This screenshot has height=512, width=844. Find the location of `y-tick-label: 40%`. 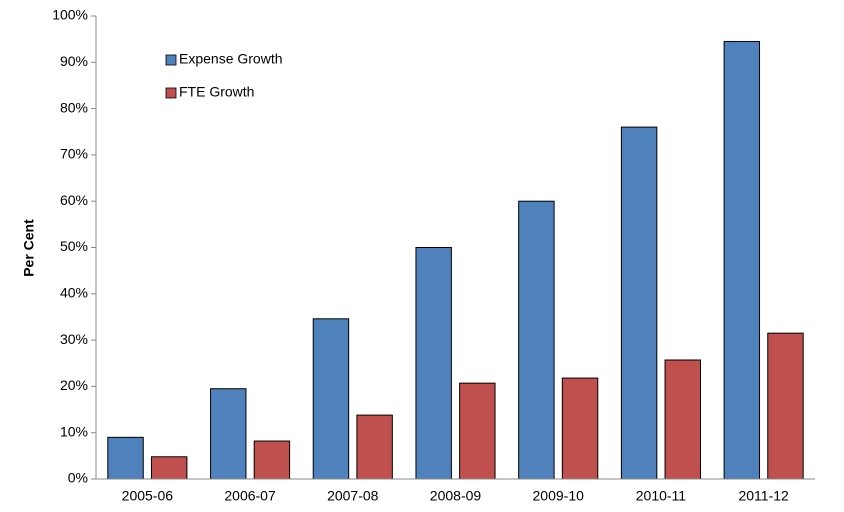

y-tick-label: 40% is located at coordinates (74, 293).